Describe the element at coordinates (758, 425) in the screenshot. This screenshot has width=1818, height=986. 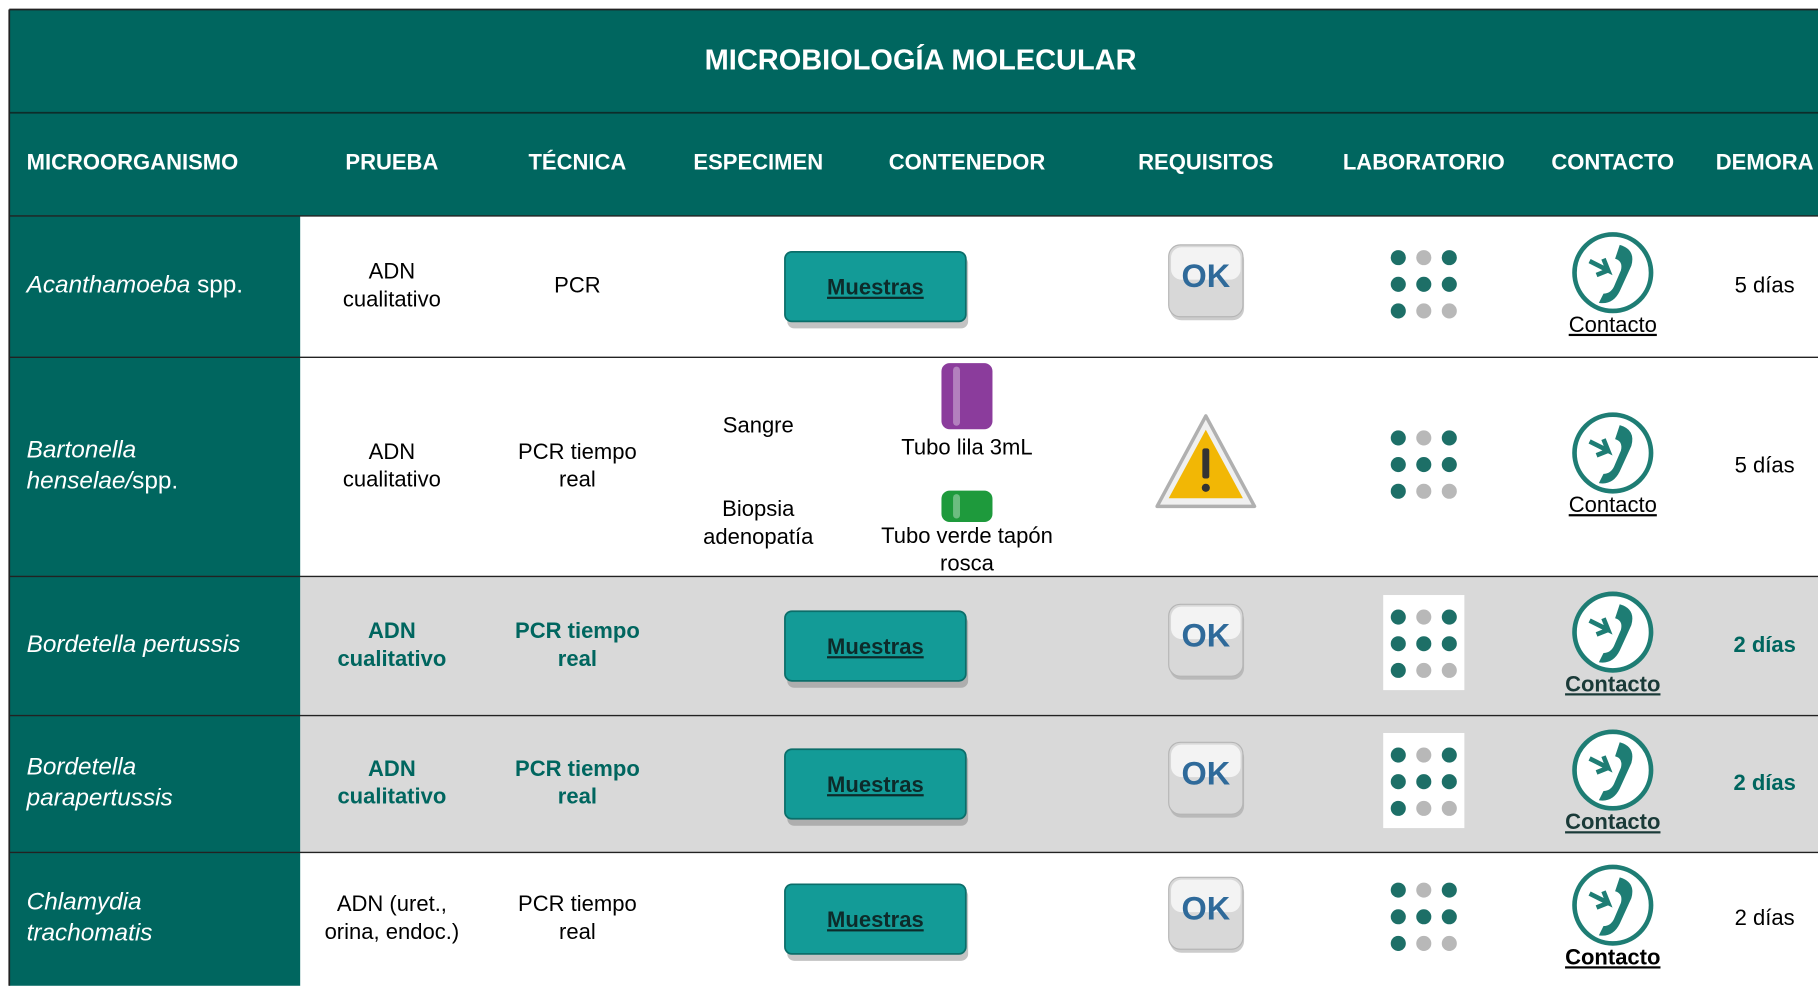
I see `specimen: Sangre` at that location.